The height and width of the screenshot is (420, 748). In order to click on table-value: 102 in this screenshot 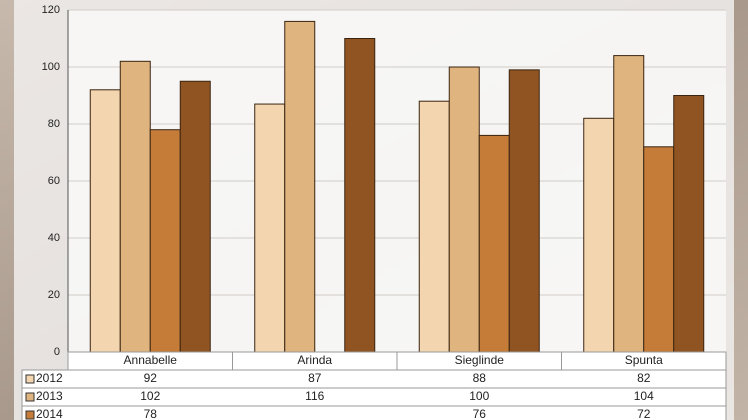, I will do `click(150, 396)`.